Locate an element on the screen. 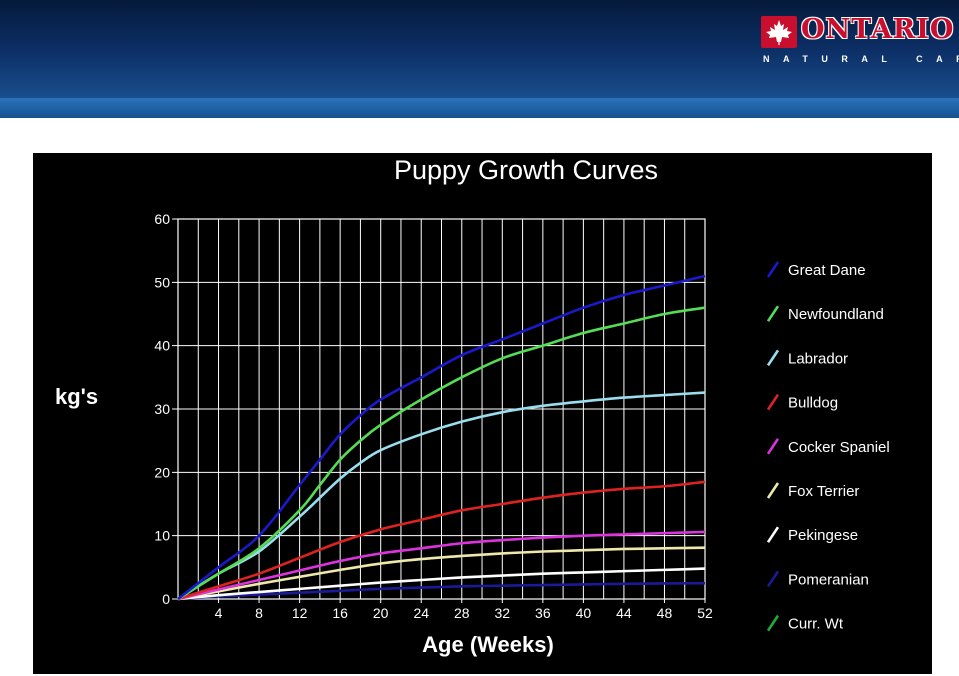 The width and height of the screenshot is (959, 676). brand-logo: ONTARIO NATURAL CARE is located at coordinates (860, 41).